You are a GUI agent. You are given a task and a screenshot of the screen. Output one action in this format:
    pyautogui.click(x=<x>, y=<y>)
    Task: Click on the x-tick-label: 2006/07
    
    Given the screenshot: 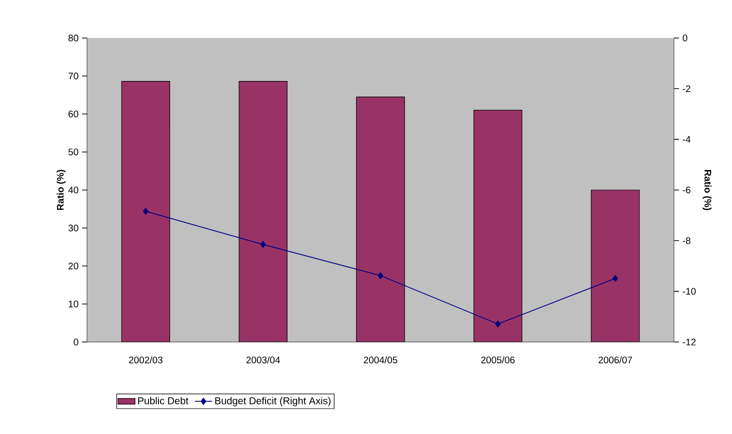 What is the action you would take?
    pyautogui.click(x=615, y=360)
    